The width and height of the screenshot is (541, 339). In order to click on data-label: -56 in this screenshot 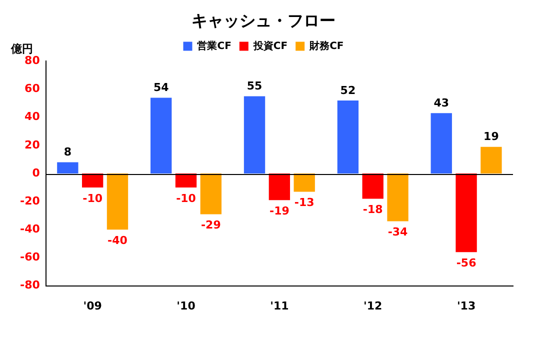, I will do `click(466, 263)`.